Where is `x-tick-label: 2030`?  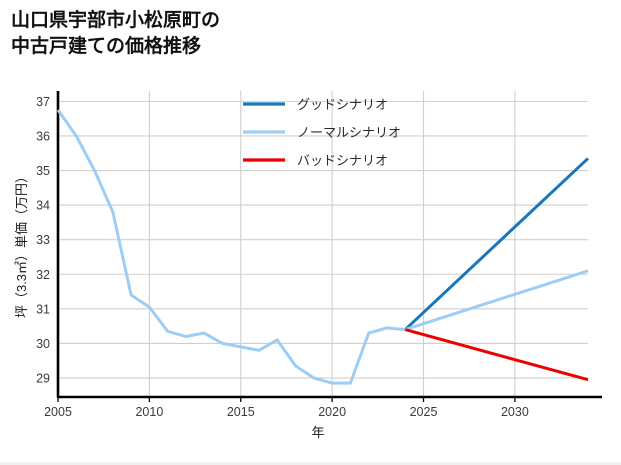 x-tick-label: 2030 is located at coordinates (515, 412).